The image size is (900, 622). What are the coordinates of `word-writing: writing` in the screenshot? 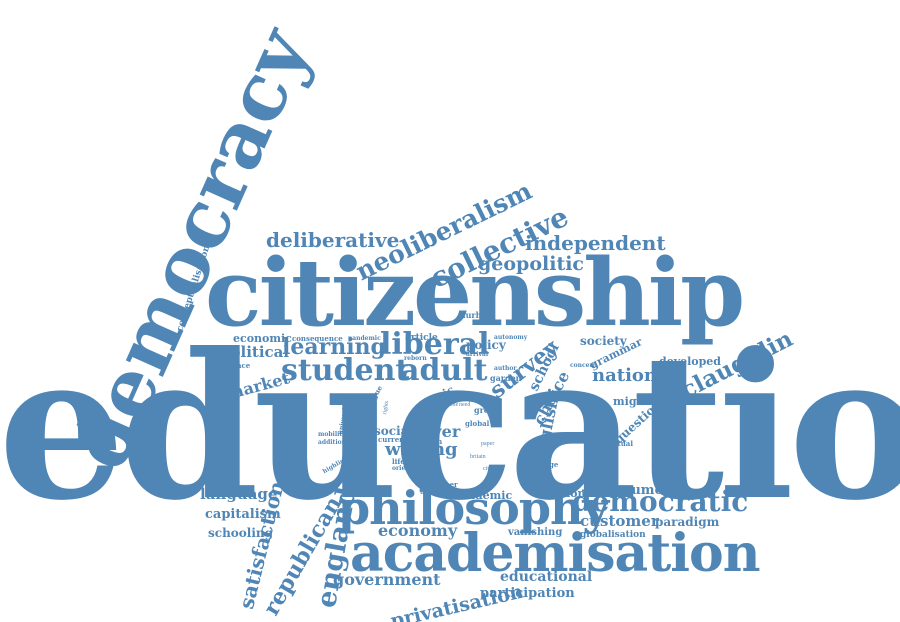 It's located at (421, 449).